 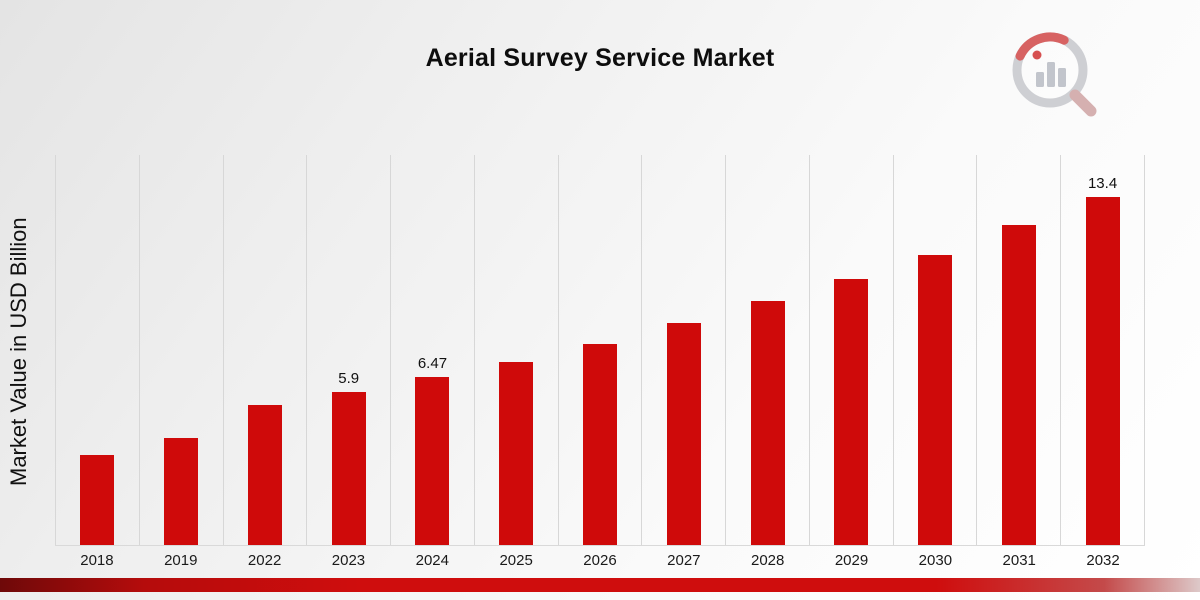 I want to click on bar-2027, so click(x=683, y=433).